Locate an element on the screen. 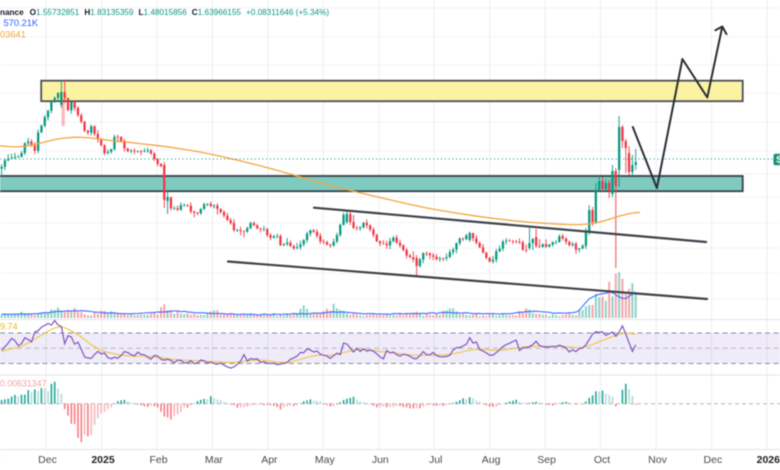  svg-text: 570.21K is located at coordinates (21, 23).